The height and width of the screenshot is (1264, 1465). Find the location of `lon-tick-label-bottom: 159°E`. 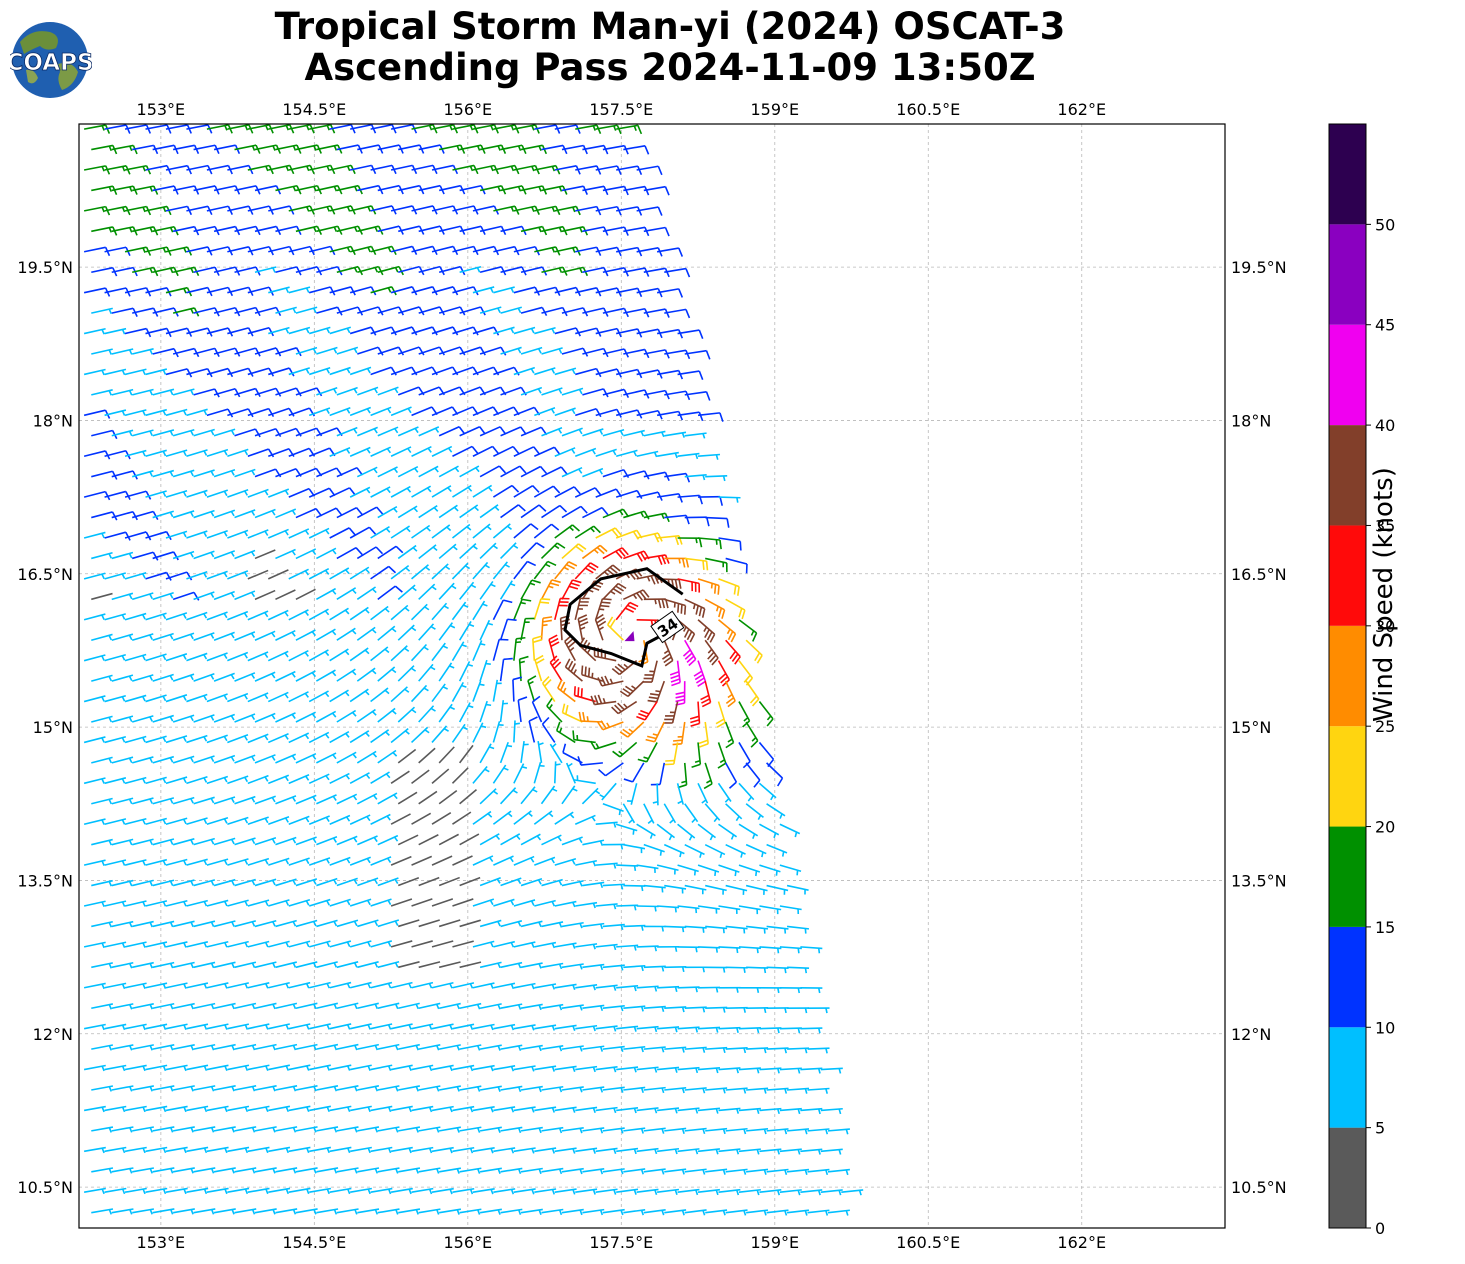

lon-tick-label-bottom: 159°E is located at coordinates (774, 1242).